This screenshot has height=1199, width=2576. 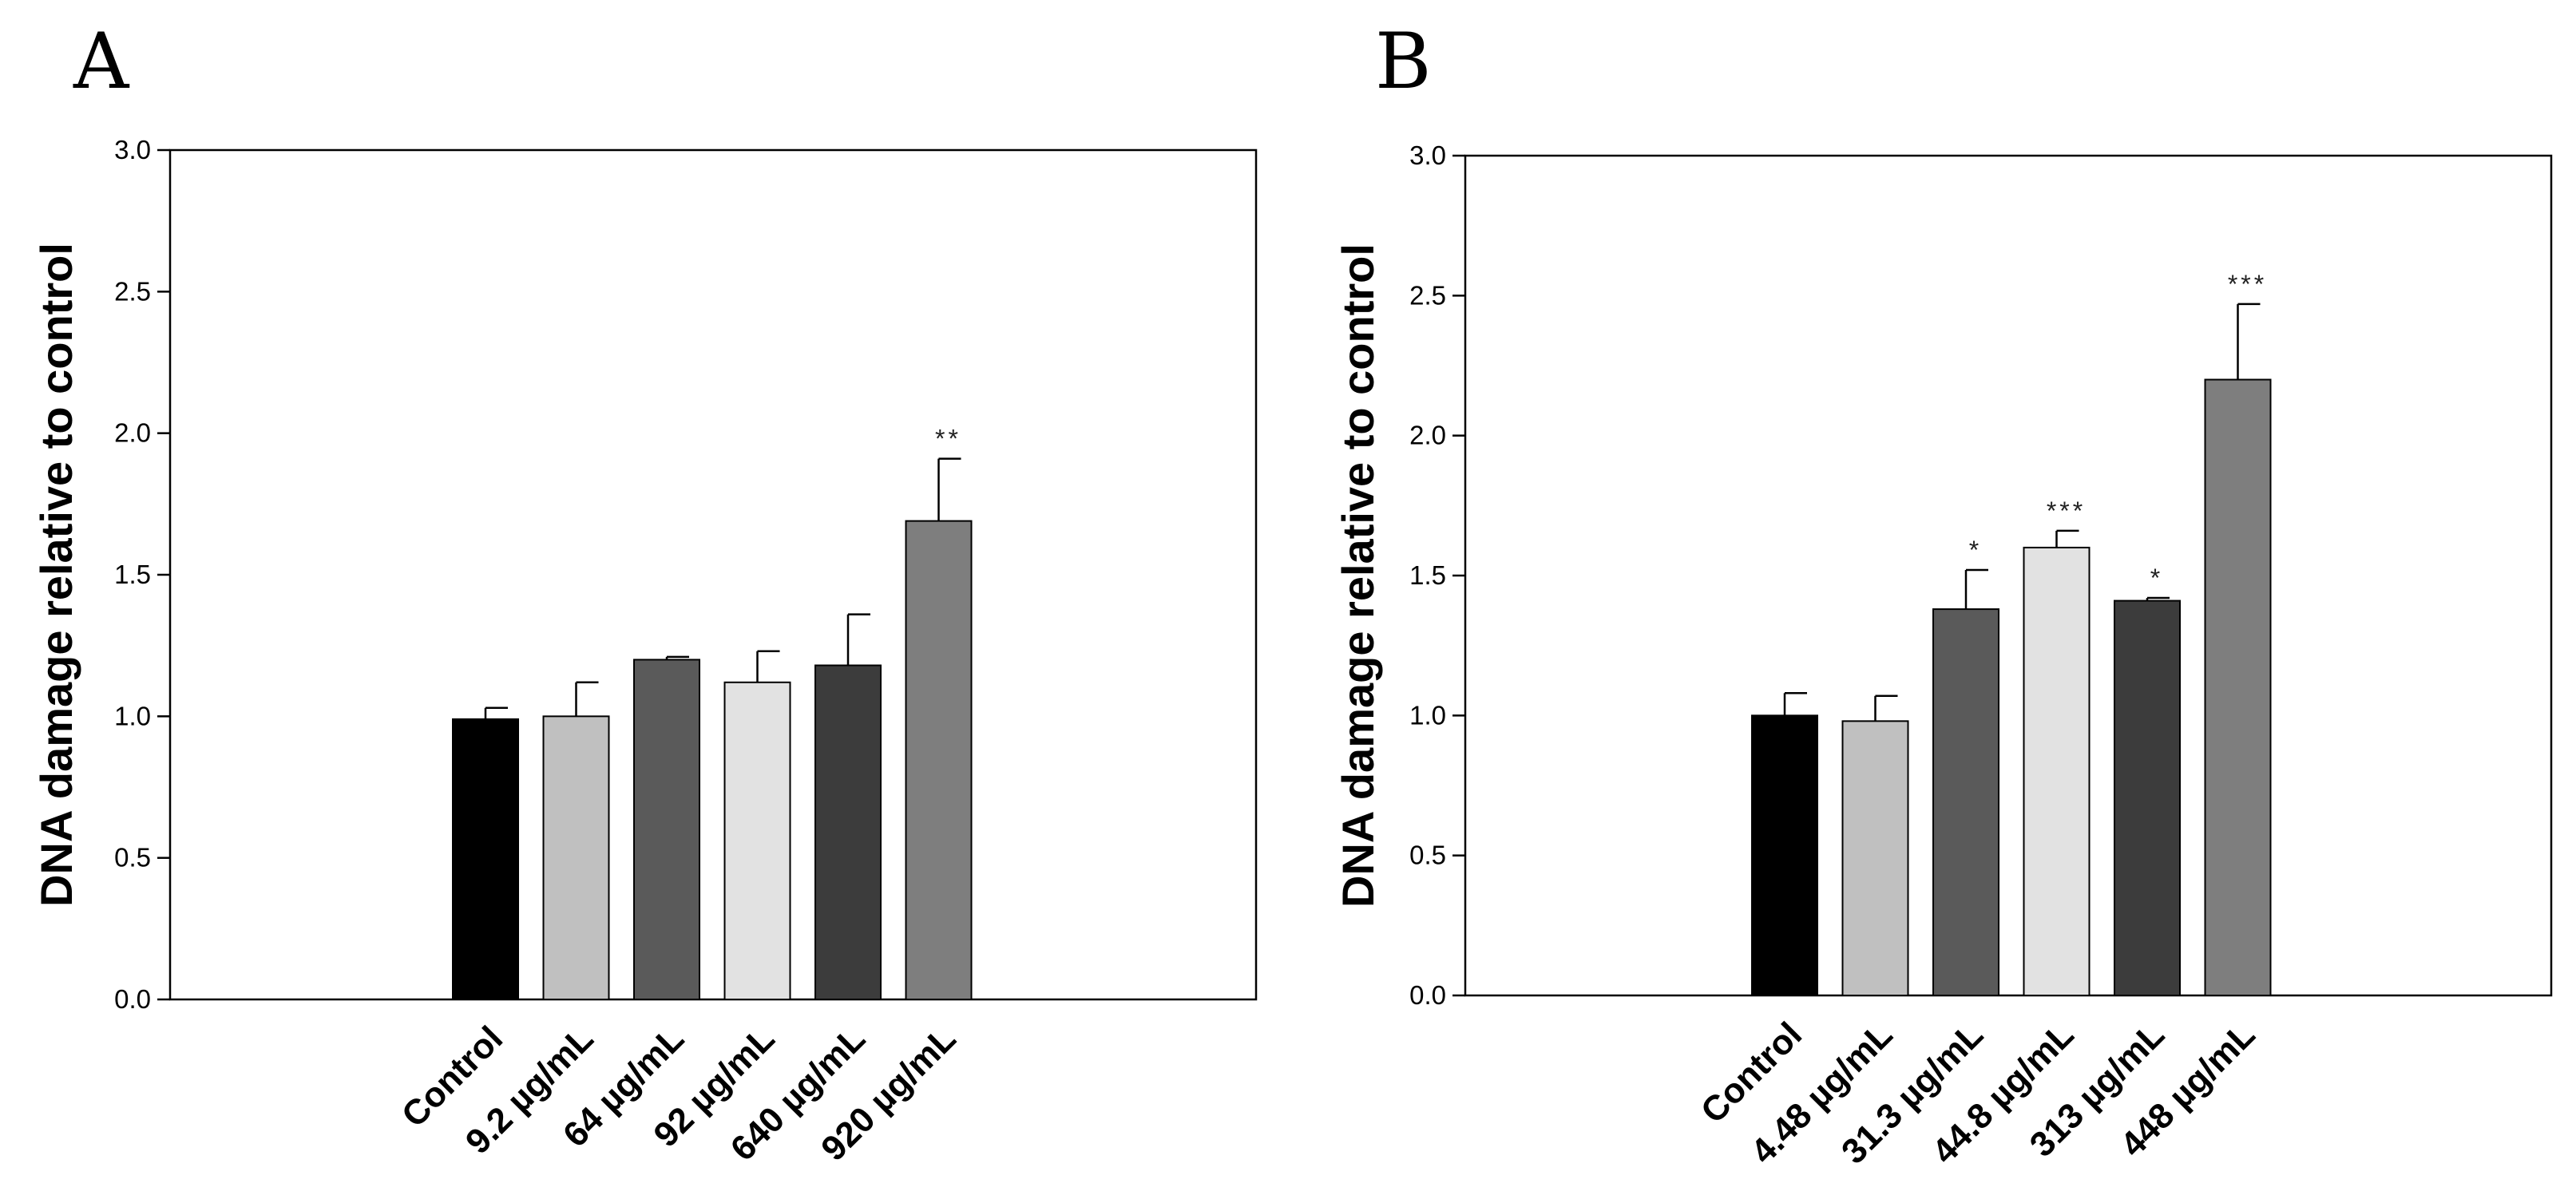 What do you see at coordinates (101, 61) in the screenshot?
I see `panel-letter: A` at bounding box center [101, 61].